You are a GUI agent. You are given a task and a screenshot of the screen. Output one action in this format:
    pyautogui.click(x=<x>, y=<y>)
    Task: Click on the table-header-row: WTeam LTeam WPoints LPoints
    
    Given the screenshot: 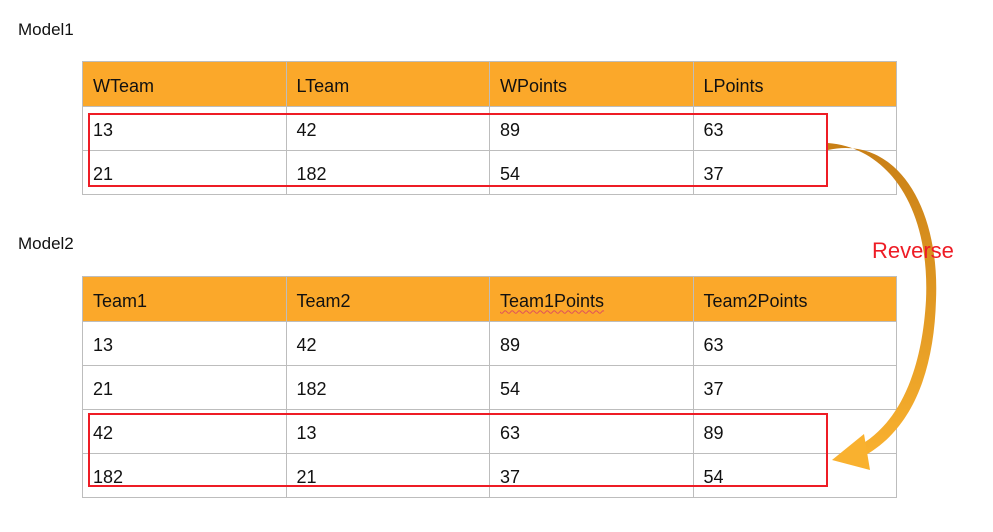 What is the action you would take?
    pyautogui.click(x=489, y=84)
    